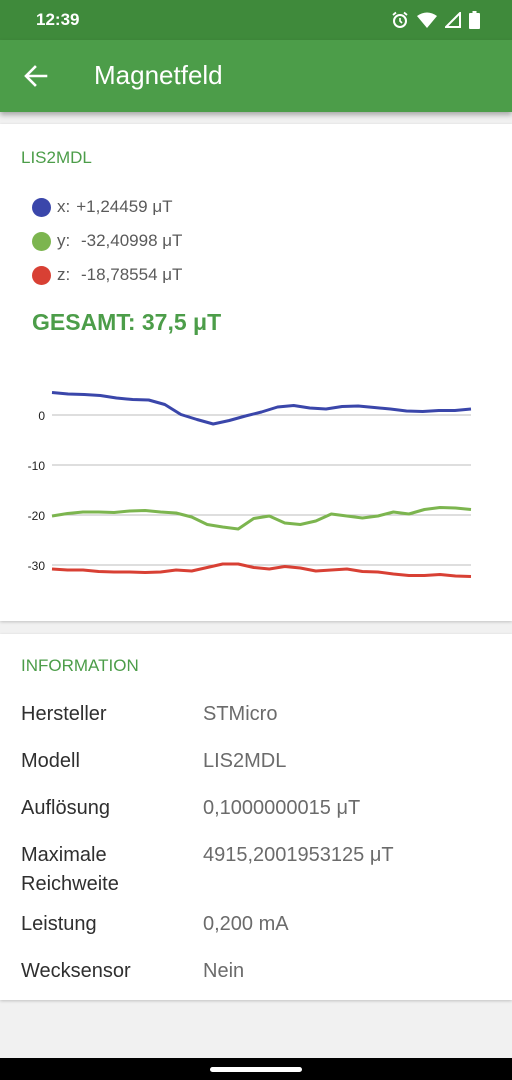 The image size is (512, 1080). I want to click on battery-icon, so click(474, 20).